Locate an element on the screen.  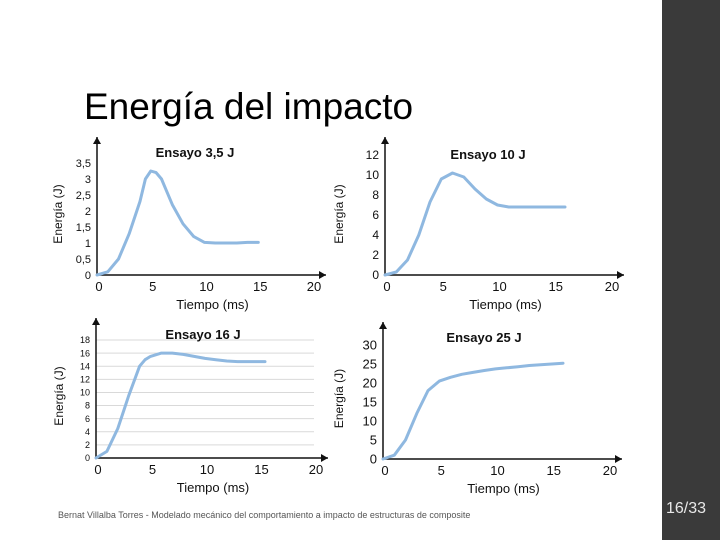
chart-4-y-tick-label: 30 is located at coordinates (370, 345).